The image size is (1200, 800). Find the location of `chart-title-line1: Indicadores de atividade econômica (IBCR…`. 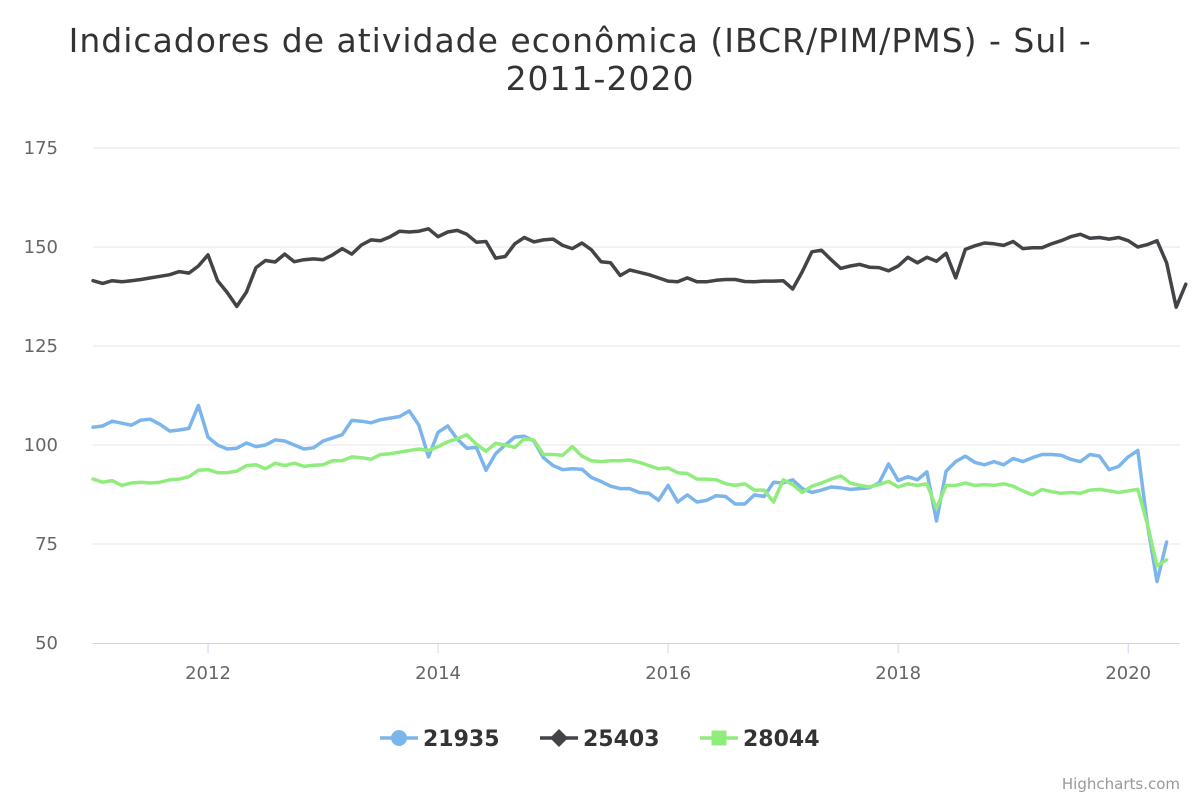

chart-title-line1: Indicadores de atividade econômica (IBCR… is located at coordinates (580, 40).